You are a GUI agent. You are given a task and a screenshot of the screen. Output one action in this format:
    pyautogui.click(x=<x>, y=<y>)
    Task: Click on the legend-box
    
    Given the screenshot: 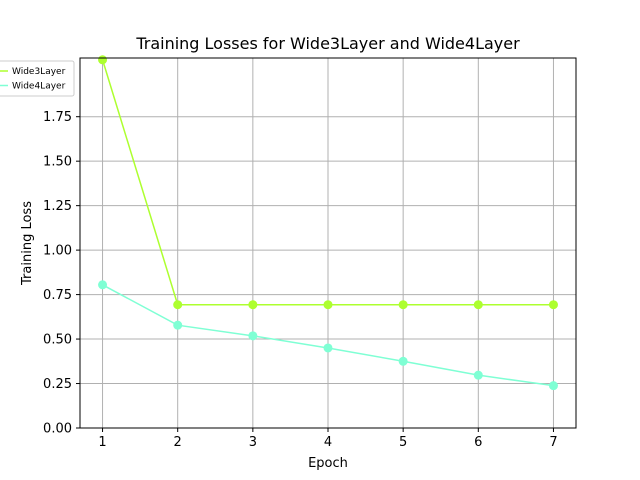 What is the action you would take?
    pyautogui.click(x=37, y=78)
    